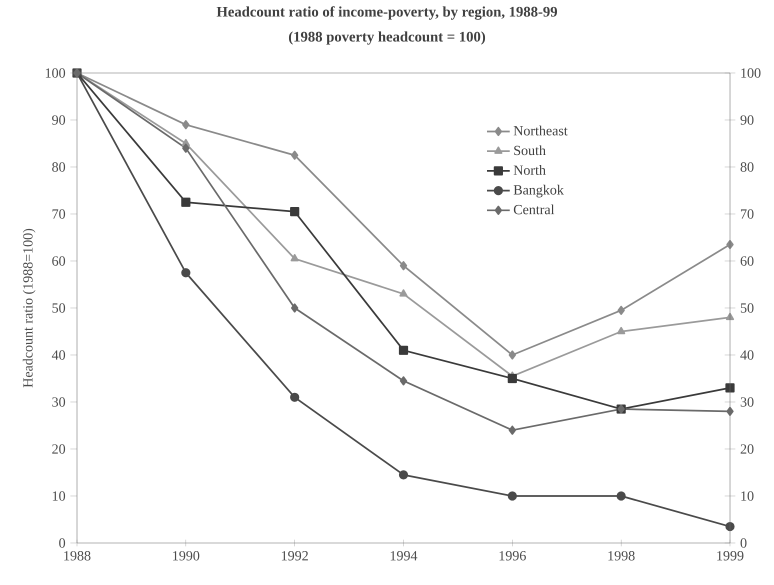 Image resolution: width=774 pixels, height=585 pixels. I want to click on x-tick-label: 1994, so click(404, 555).